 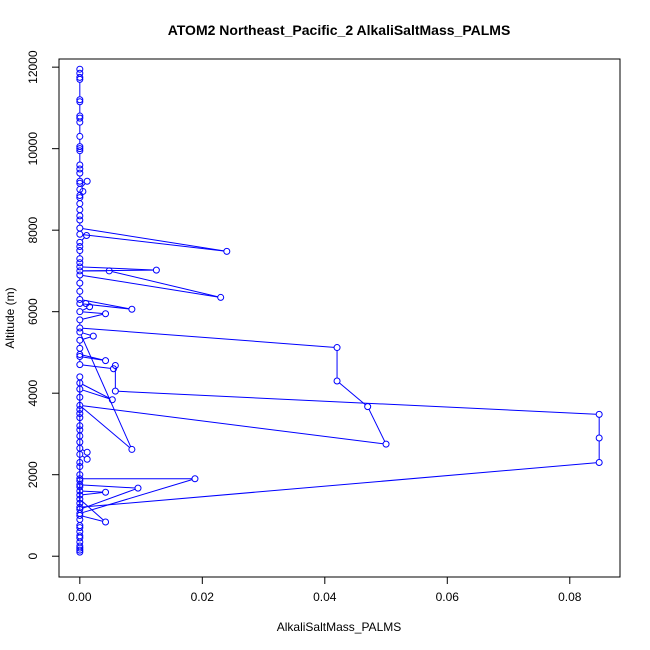 What do you see at coordinates (203, 597) in the screenshot?
I see `x-tick-label: 0.02` at bounding box center [203, 597].